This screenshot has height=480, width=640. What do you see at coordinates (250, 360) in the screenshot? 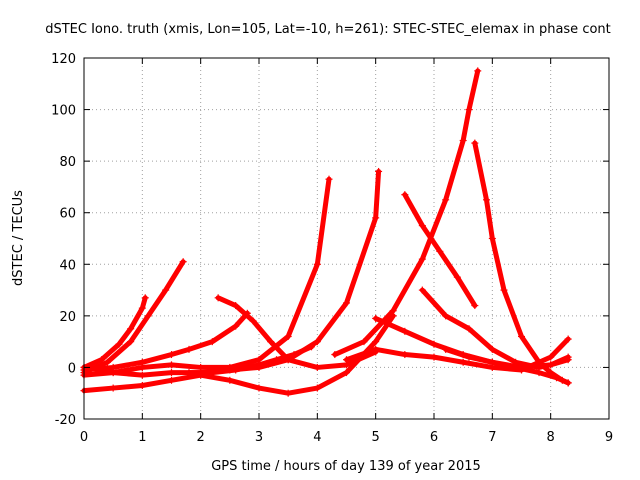
I see `series-arc8` at bounding box center [250, 360].